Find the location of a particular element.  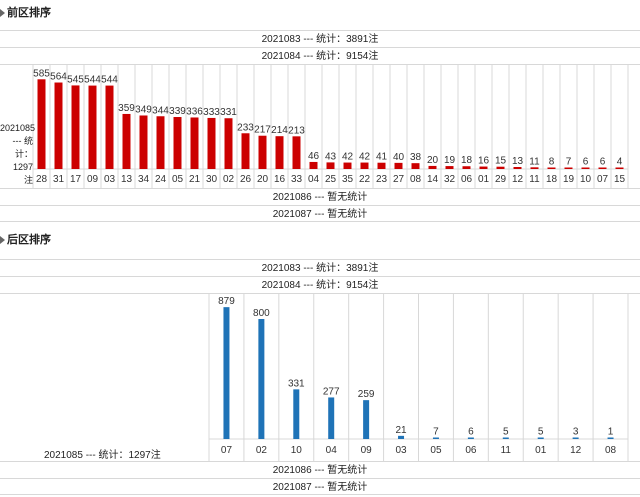

bar-value-label: 336 is located at coordinates (194, 111).